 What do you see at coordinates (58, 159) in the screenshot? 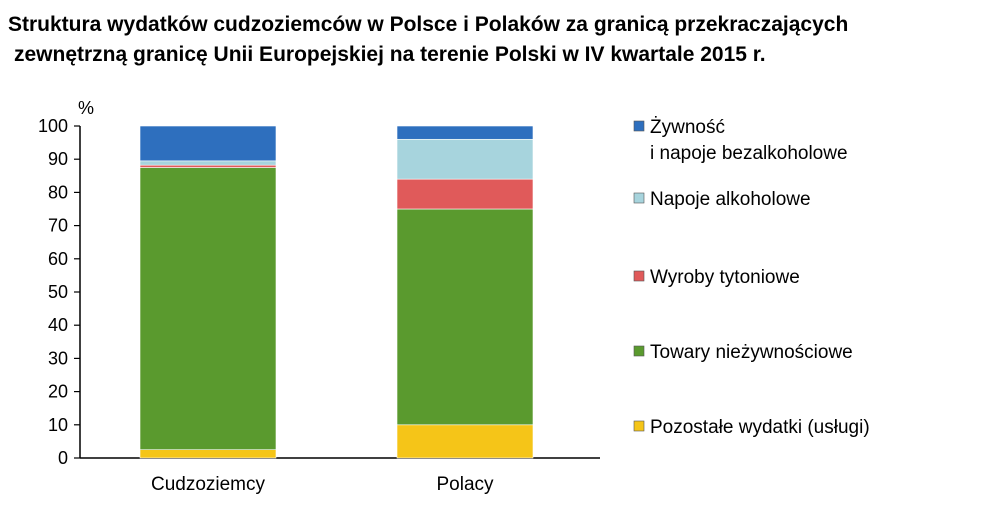
I see `y-tick-label: 90` at bounding box center [58, 159].